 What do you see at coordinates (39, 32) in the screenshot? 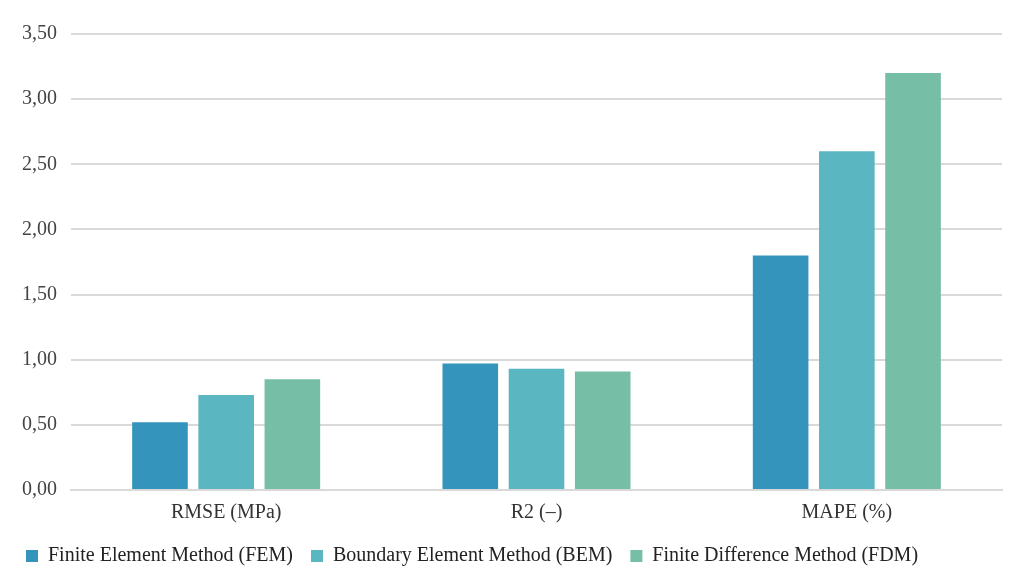
I see `y-tick-label: 3,50` at bounding box center [39, 32].